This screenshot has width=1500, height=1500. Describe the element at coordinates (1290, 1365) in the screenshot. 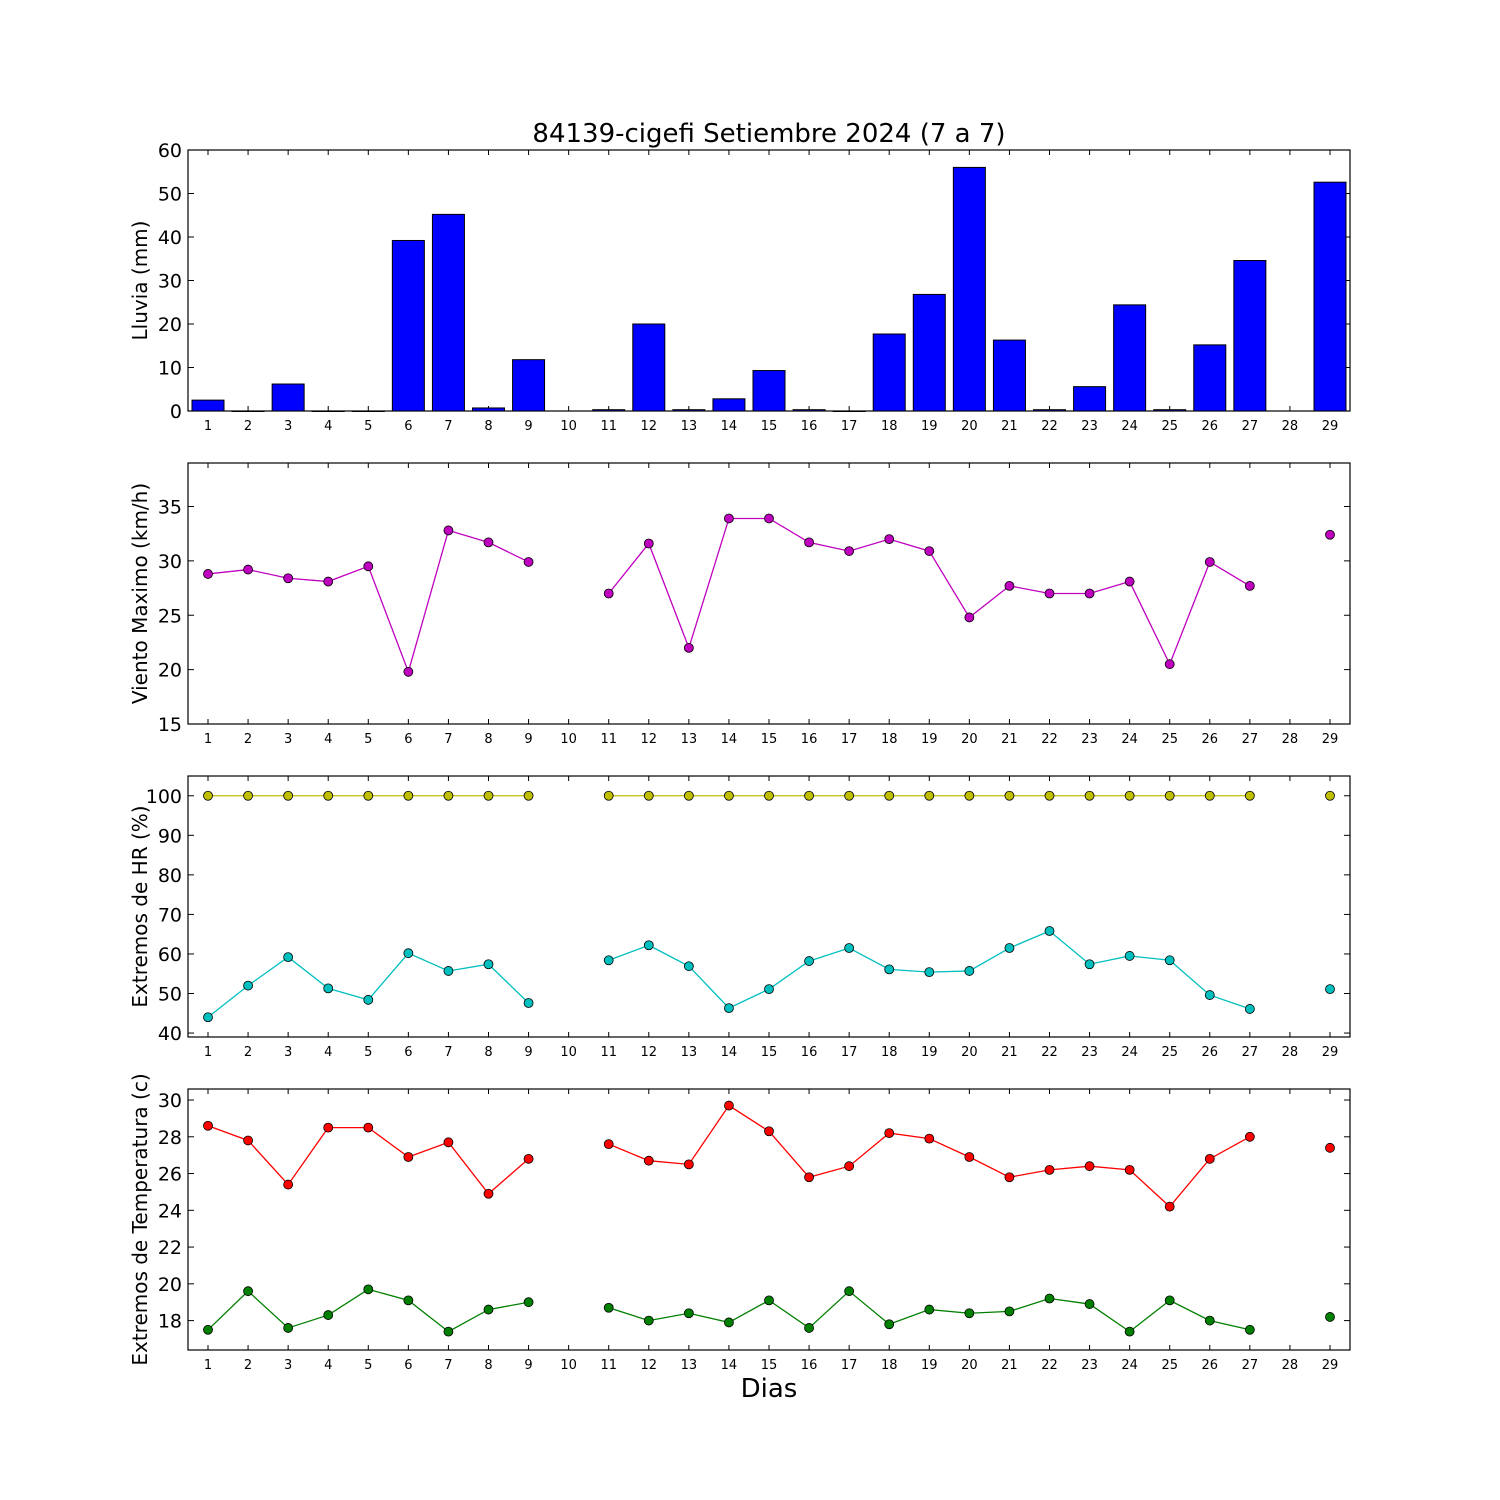

I see `x-tick-label: 28` at that location.